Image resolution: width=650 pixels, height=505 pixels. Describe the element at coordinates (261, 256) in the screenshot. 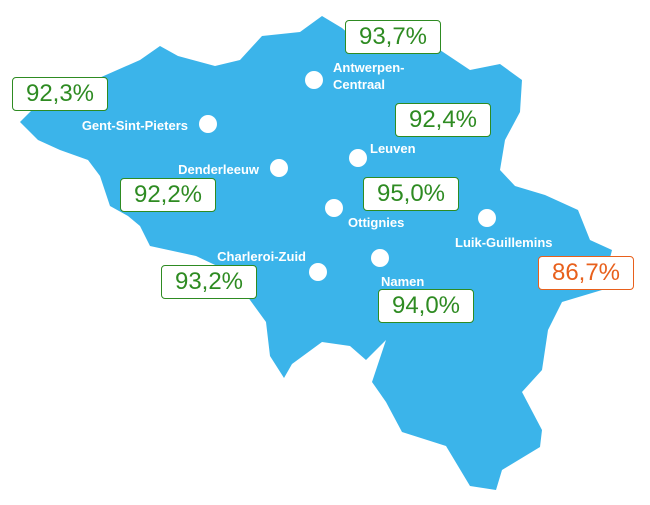

I see `station-name: Charleroi-Zuid` at that location.